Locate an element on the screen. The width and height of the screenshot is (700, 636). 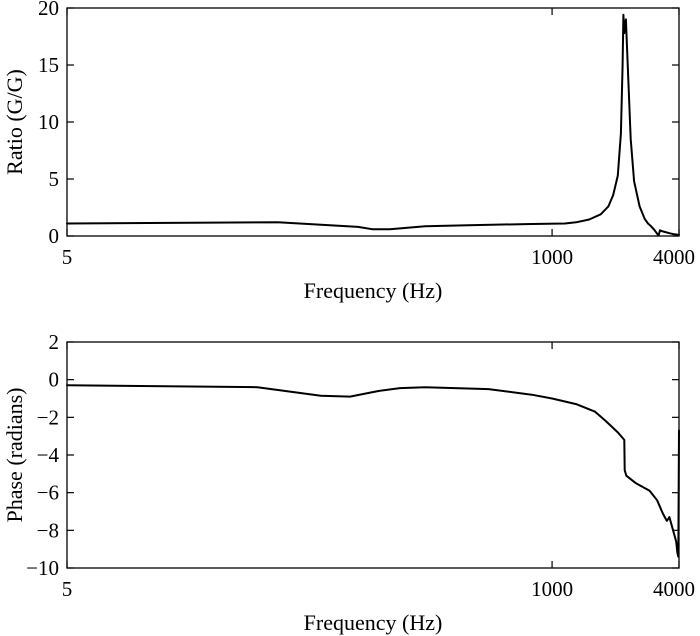
y-axis-label: Phase (radians) is located at coordinates (14, 454).